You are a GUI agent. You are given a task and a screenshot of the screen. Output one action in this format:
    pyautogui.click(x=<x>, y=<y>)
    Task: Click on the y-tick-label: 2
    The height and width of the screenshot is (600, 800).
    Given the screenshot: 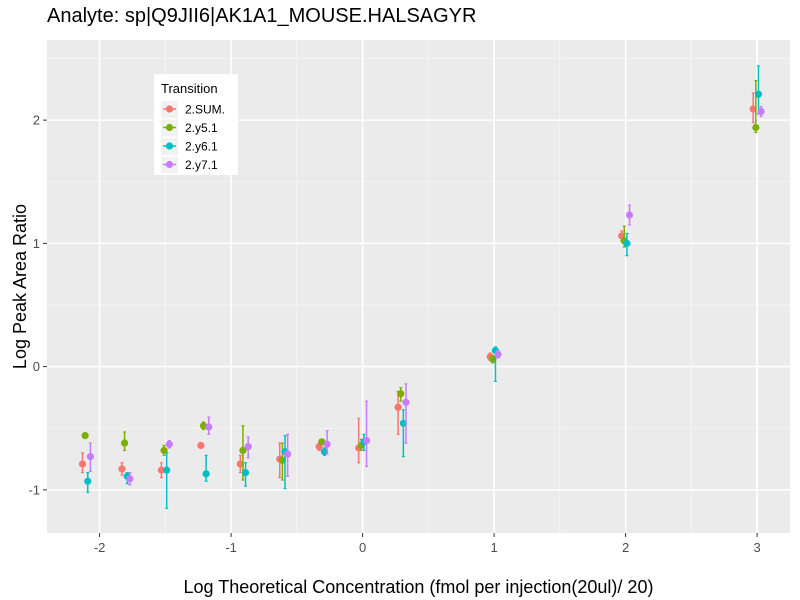 What is the action you would take?
    pyautogui.click(x=36, y=120)
    